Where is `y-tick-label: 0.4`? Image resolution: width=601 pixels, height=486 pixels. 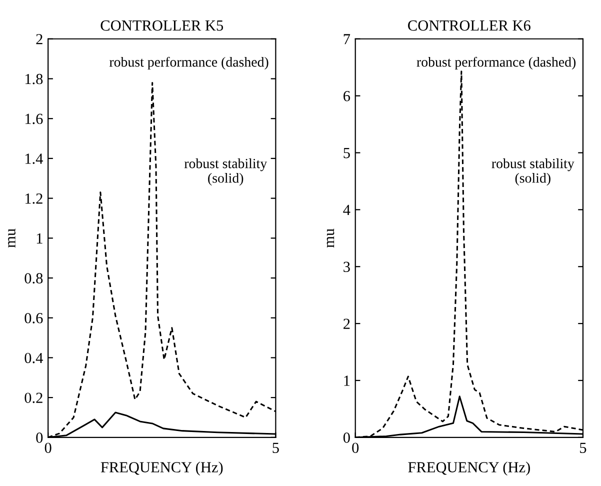
y-tick-label: 0.4 is located at coordinates (33, 358).